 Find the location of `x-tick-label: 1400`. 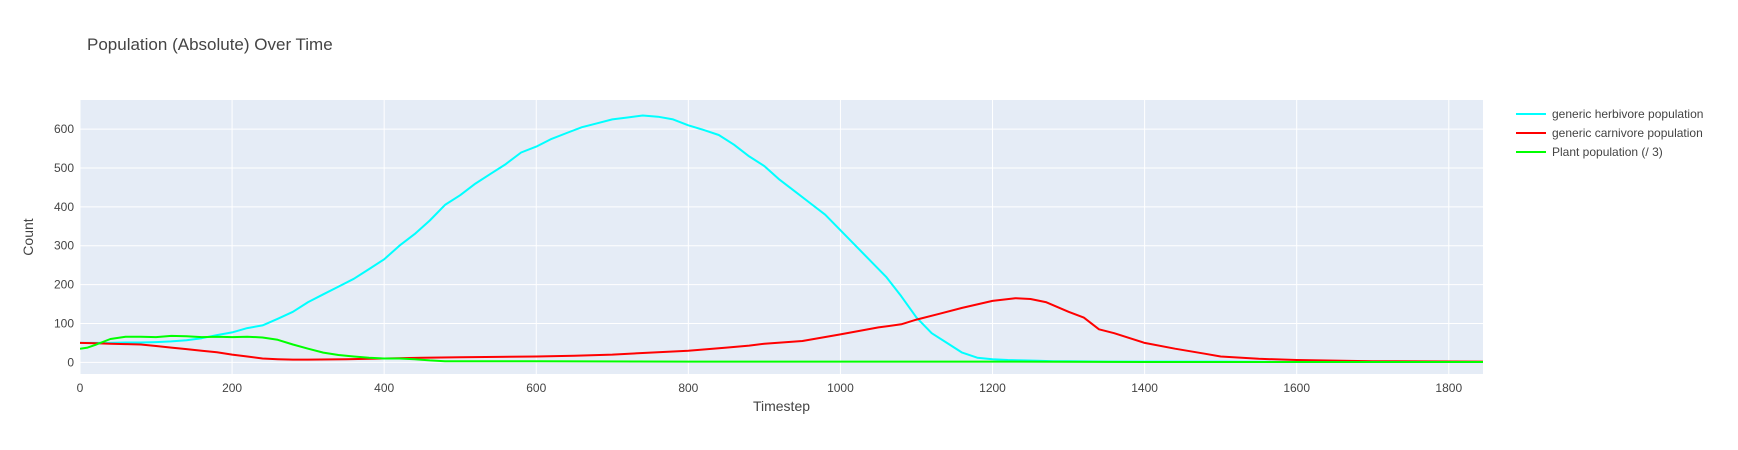

x-tick-label: 1400 is located at coordinates (1144, 388).